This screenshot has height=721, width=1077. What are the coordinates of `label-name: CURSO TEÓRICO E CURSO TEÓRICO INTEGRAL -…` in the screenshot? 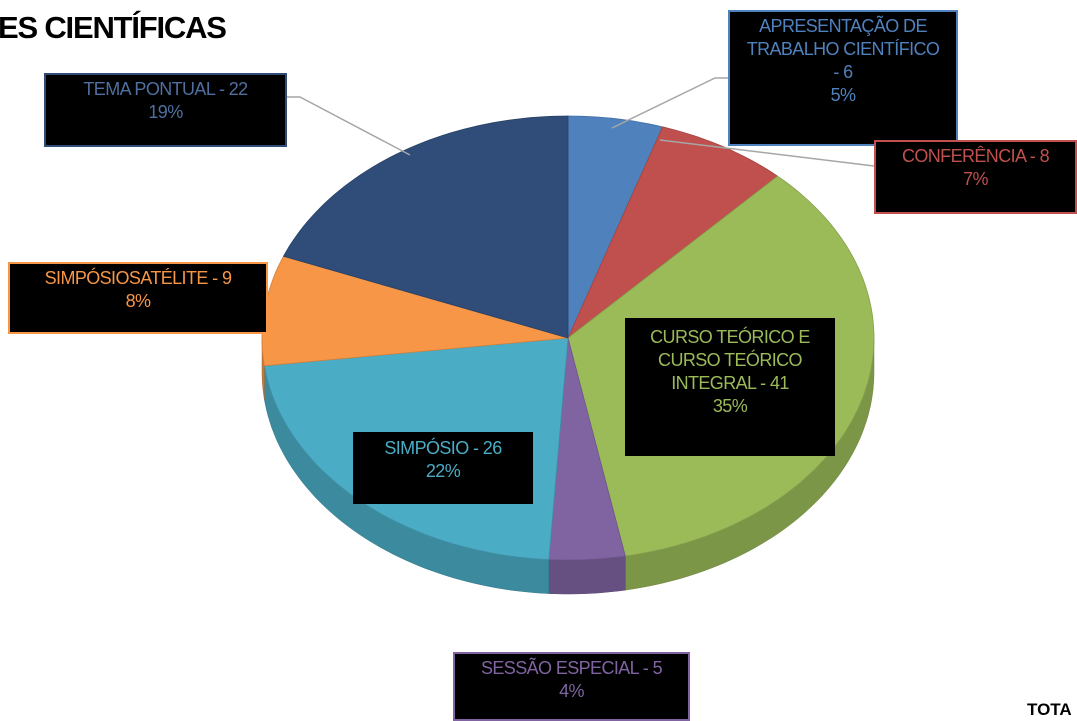 It's located at (730, 360).